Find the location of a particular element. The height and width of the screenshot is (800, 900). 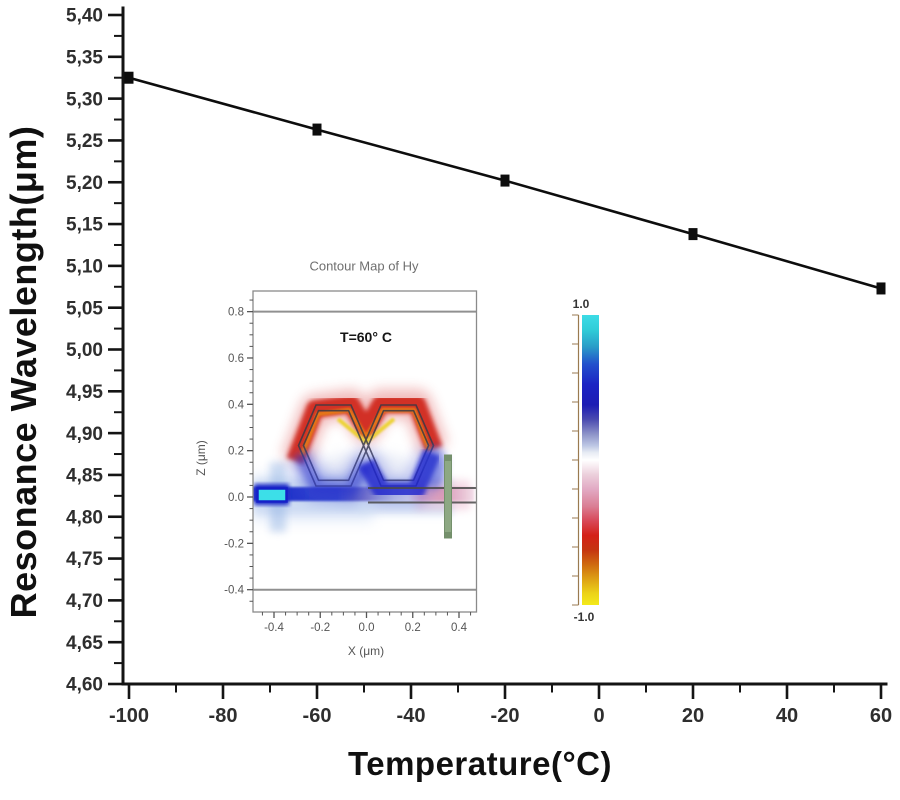

x-tick-label: -20 is located at coordinates (505, 716).